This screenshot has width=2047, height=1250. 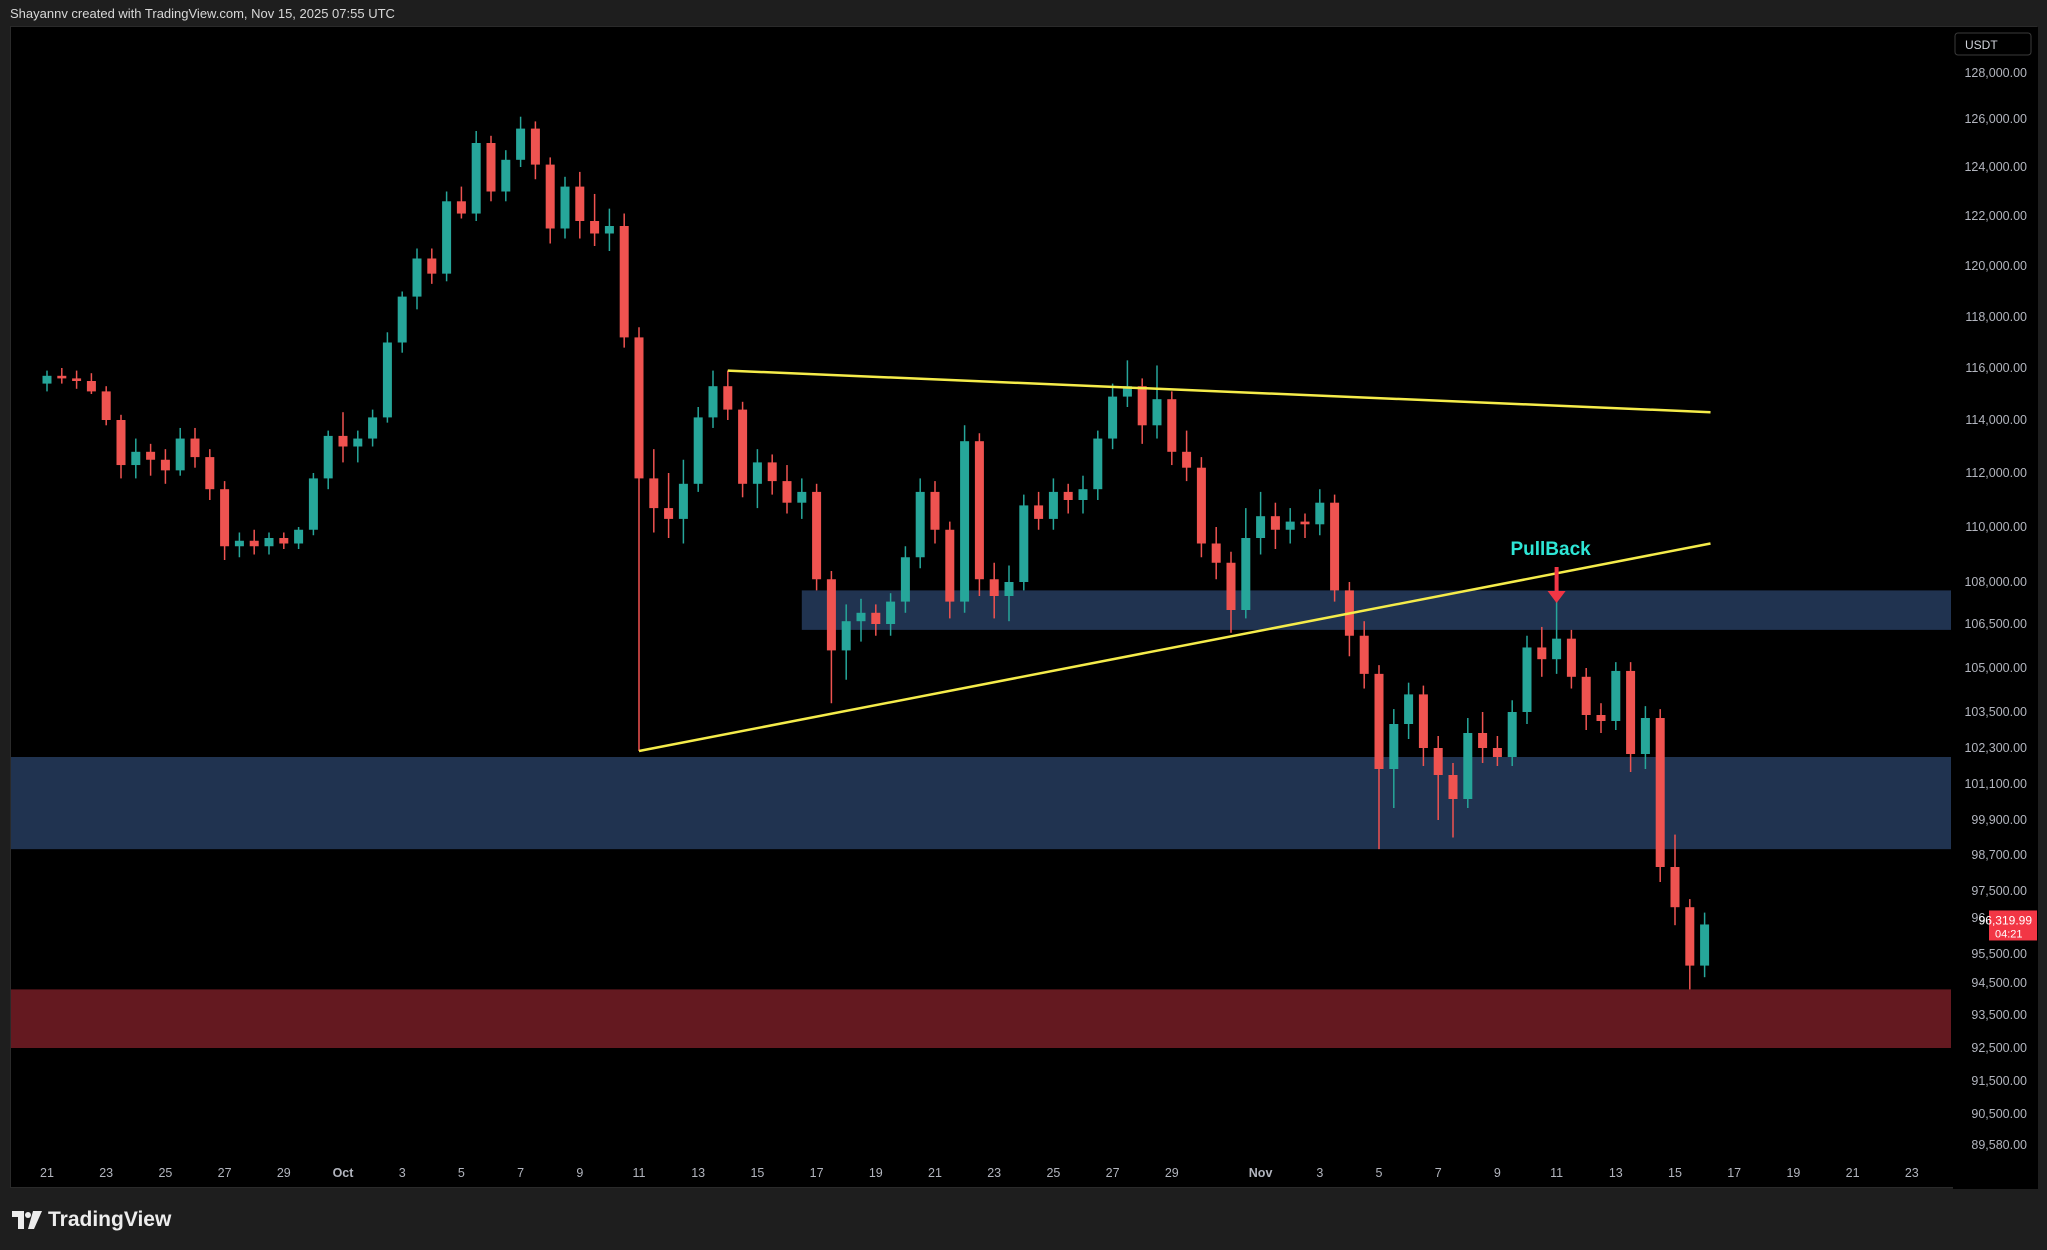 I want to click on tradingview-logo: TradingView, so click(x=91, y=1220).